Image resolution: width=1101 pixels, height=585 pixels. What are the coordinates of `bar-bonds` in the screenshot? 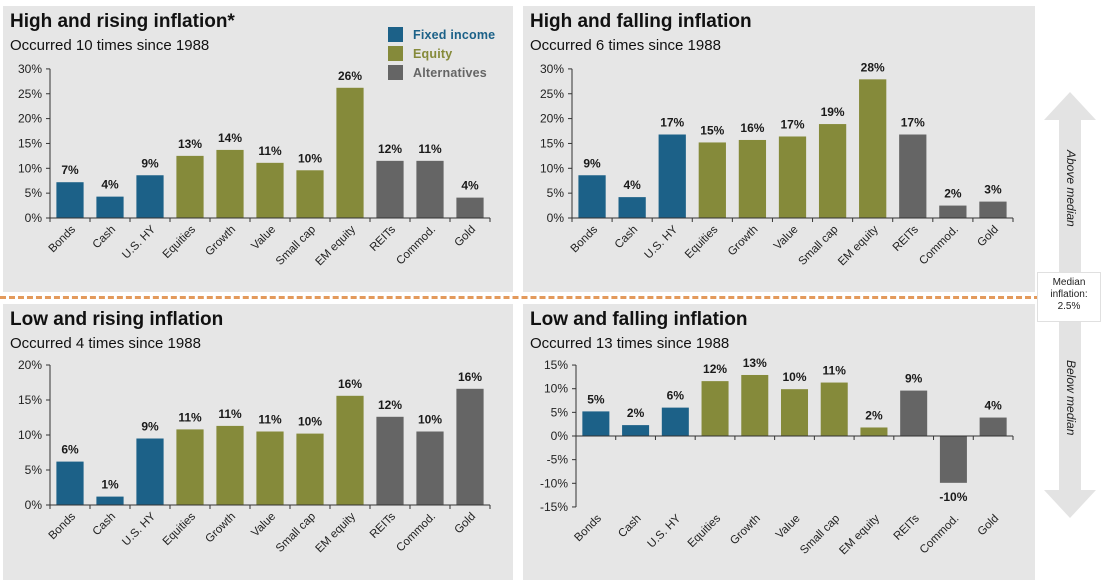 It's located at (592, 196).